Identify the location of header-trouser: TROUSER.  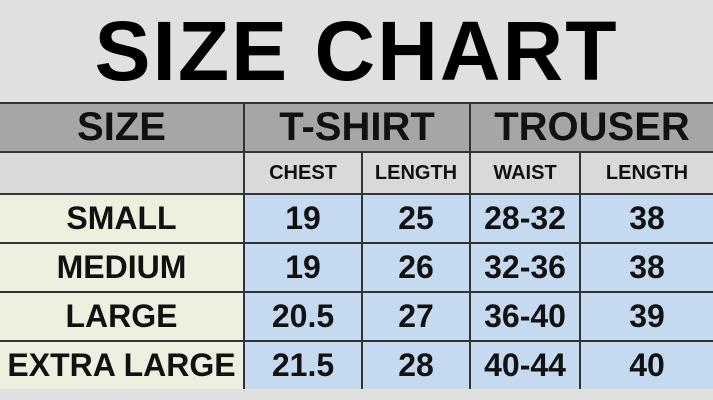
(591, 127).